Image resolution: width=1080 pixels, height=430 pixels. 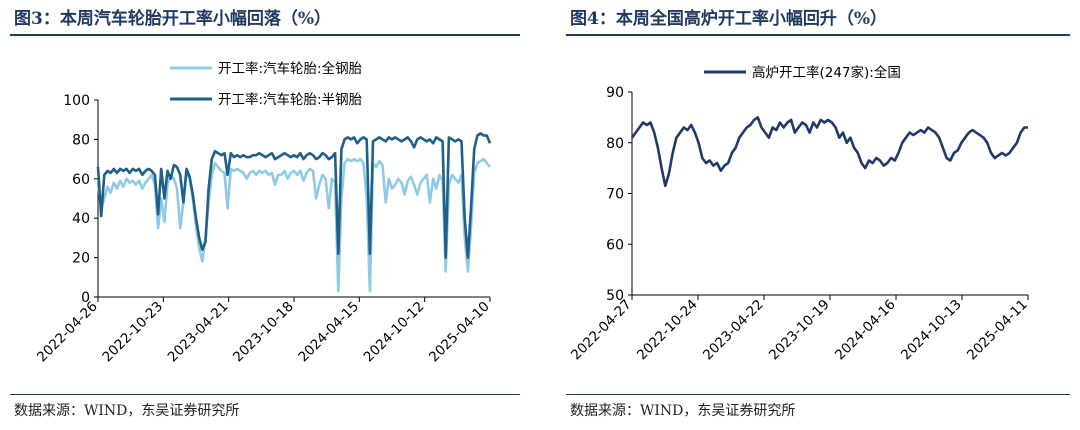 I want to click on x-tick-label: 2022-10-23, so click(x=132, y=332).